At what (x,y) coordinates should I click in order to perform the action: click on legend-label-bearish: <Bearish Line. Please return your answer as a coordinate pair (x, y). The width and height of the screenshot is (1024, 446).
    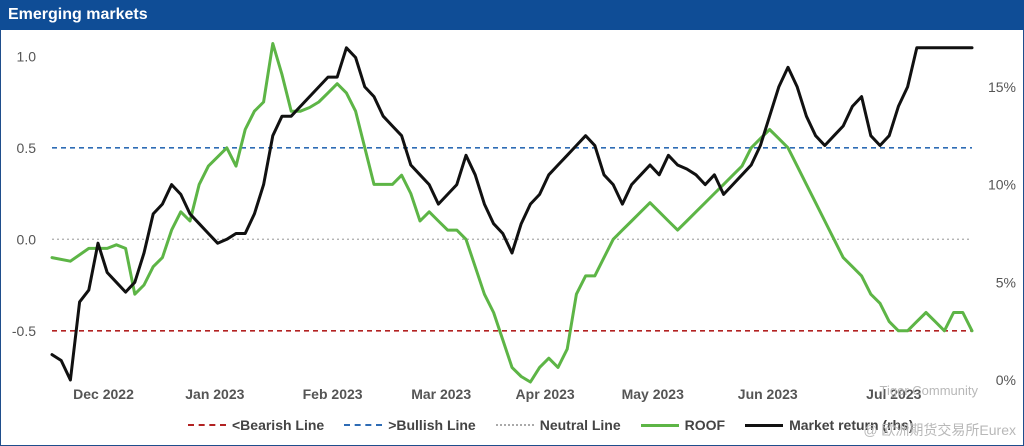
    Looking at the image, I should click on (278, 425).